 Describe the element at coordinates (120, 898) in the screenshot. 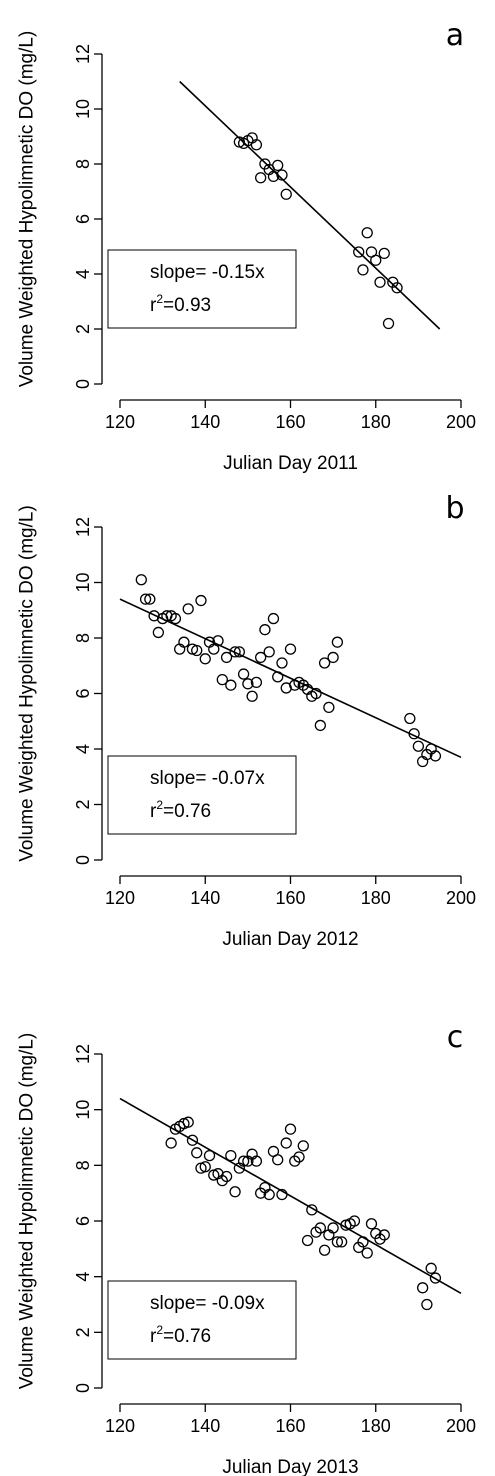

I see `x-tick-label: 120` at that location.